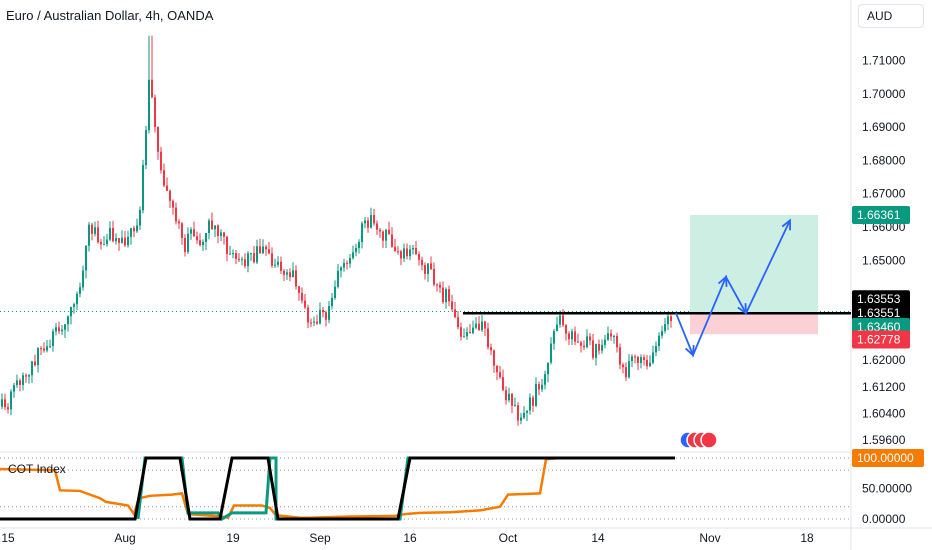  Describe the element at coordinates (405, 488) in the screenshot. I see `cot-teal-line` at that location.